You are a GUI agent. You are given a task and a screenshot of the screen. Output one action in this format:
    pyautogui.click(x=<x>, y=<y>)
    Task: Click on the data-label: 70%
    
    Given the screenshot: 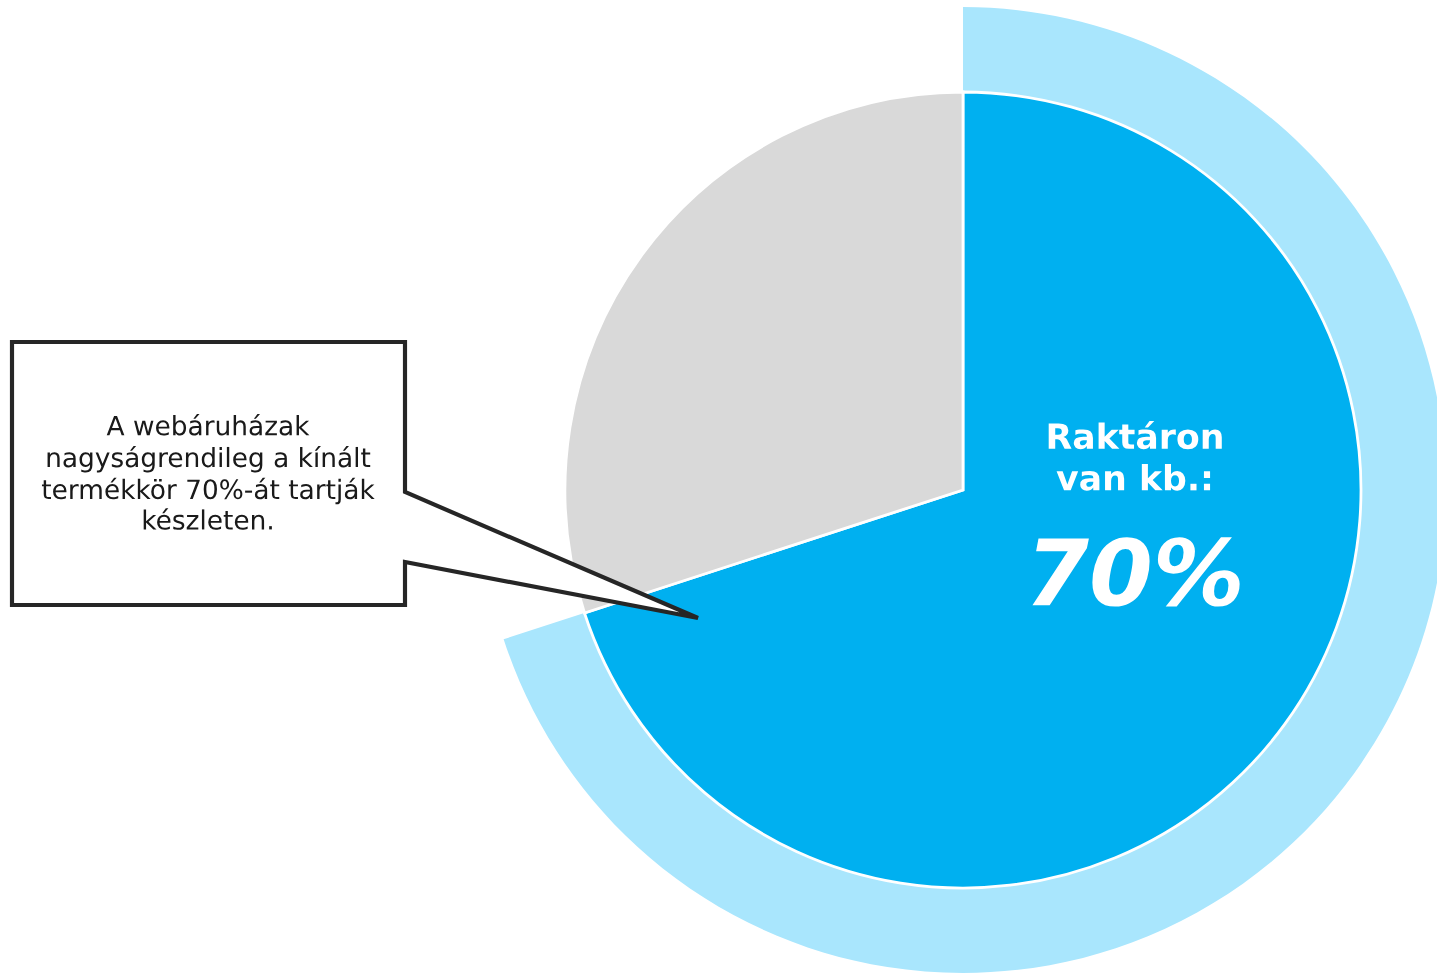 What is the action you would take?
    pyautogui.click(x=1136, y=572)
    